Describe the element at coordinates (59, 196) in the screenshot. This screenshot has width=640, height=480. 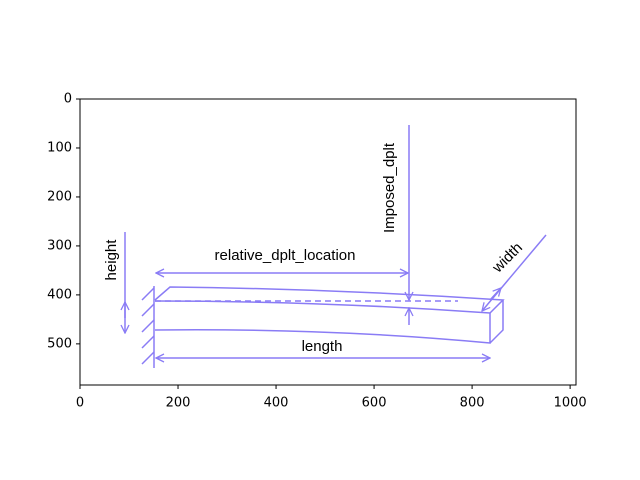
I see `y-tick-label: 200` at that location.